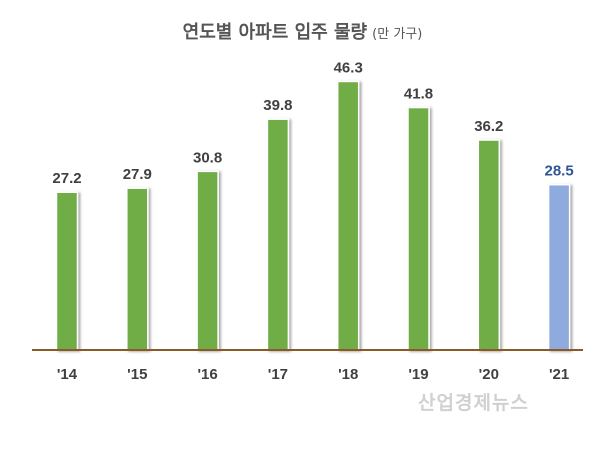 The image size is (605, 458). Describe the element at coordinates (137, 174) in the screenshot. I see `data-label: 27.9` at that location.